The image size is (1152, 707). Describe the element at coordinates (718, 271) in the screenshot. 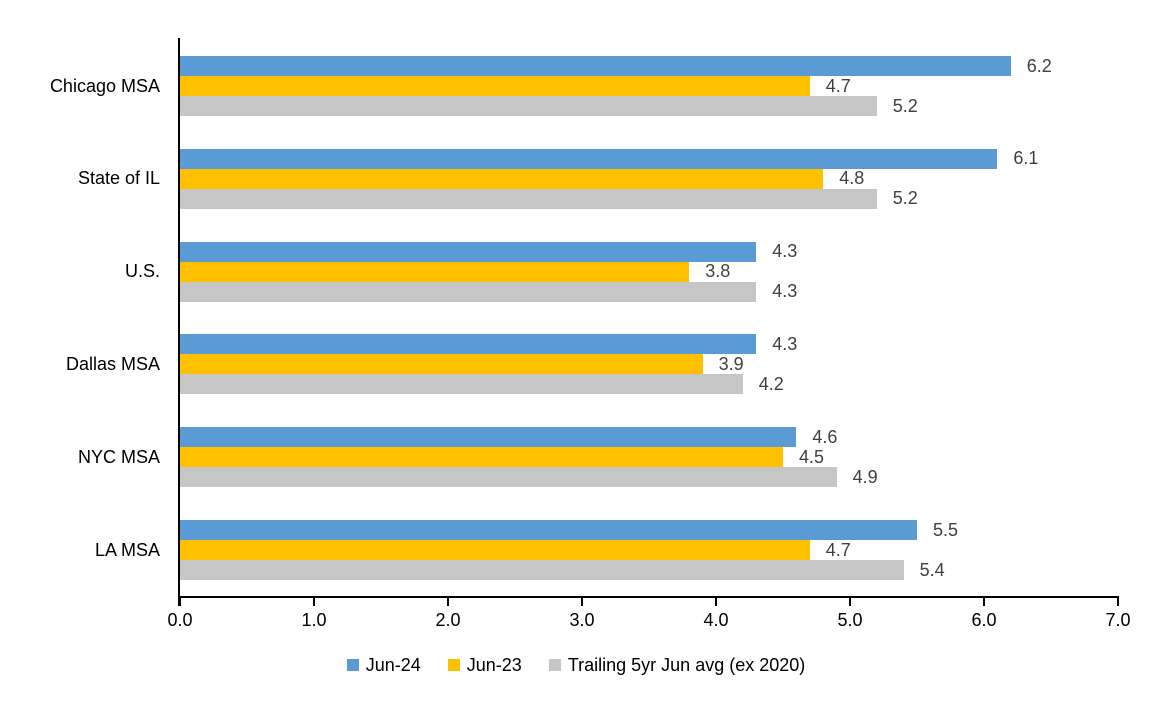

I see `value-label: 3.8` at that location.